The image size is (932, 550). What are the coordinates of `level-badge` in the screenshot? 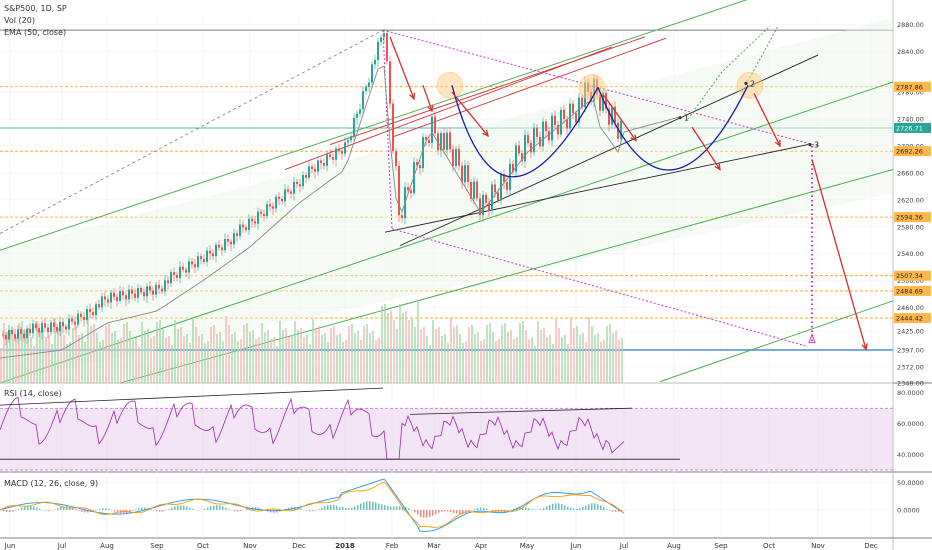 It's located at (912, 275).